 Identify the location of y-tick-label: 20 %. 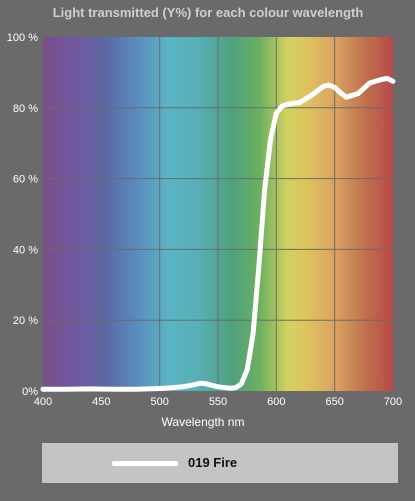
(25, 321).